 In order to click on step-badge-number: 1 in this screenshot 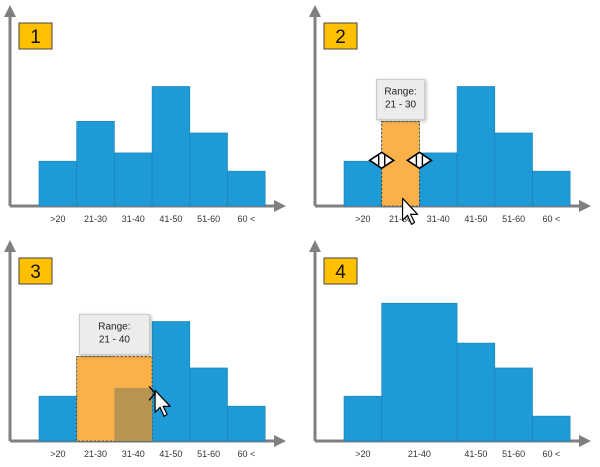, I will do `click(35, 37)`.